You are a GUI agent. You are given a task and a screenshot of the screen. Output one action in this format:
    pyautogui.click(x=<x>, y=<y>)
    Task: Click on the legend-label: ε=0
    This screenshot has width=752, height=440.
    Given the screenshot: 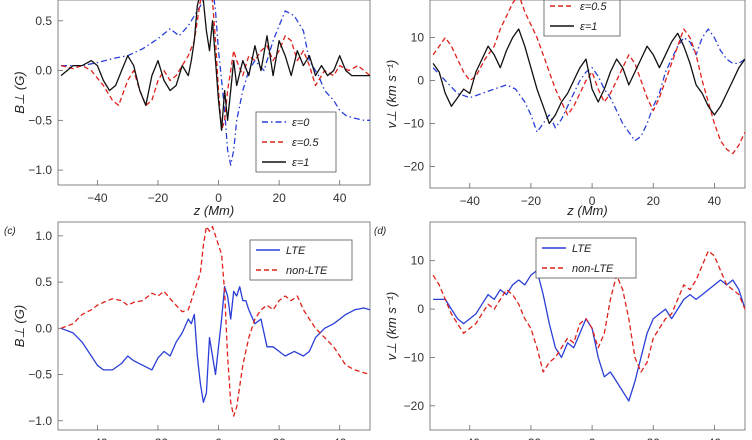 What is the action you would take?
    pyautogui.click(x=301, y=123)
    